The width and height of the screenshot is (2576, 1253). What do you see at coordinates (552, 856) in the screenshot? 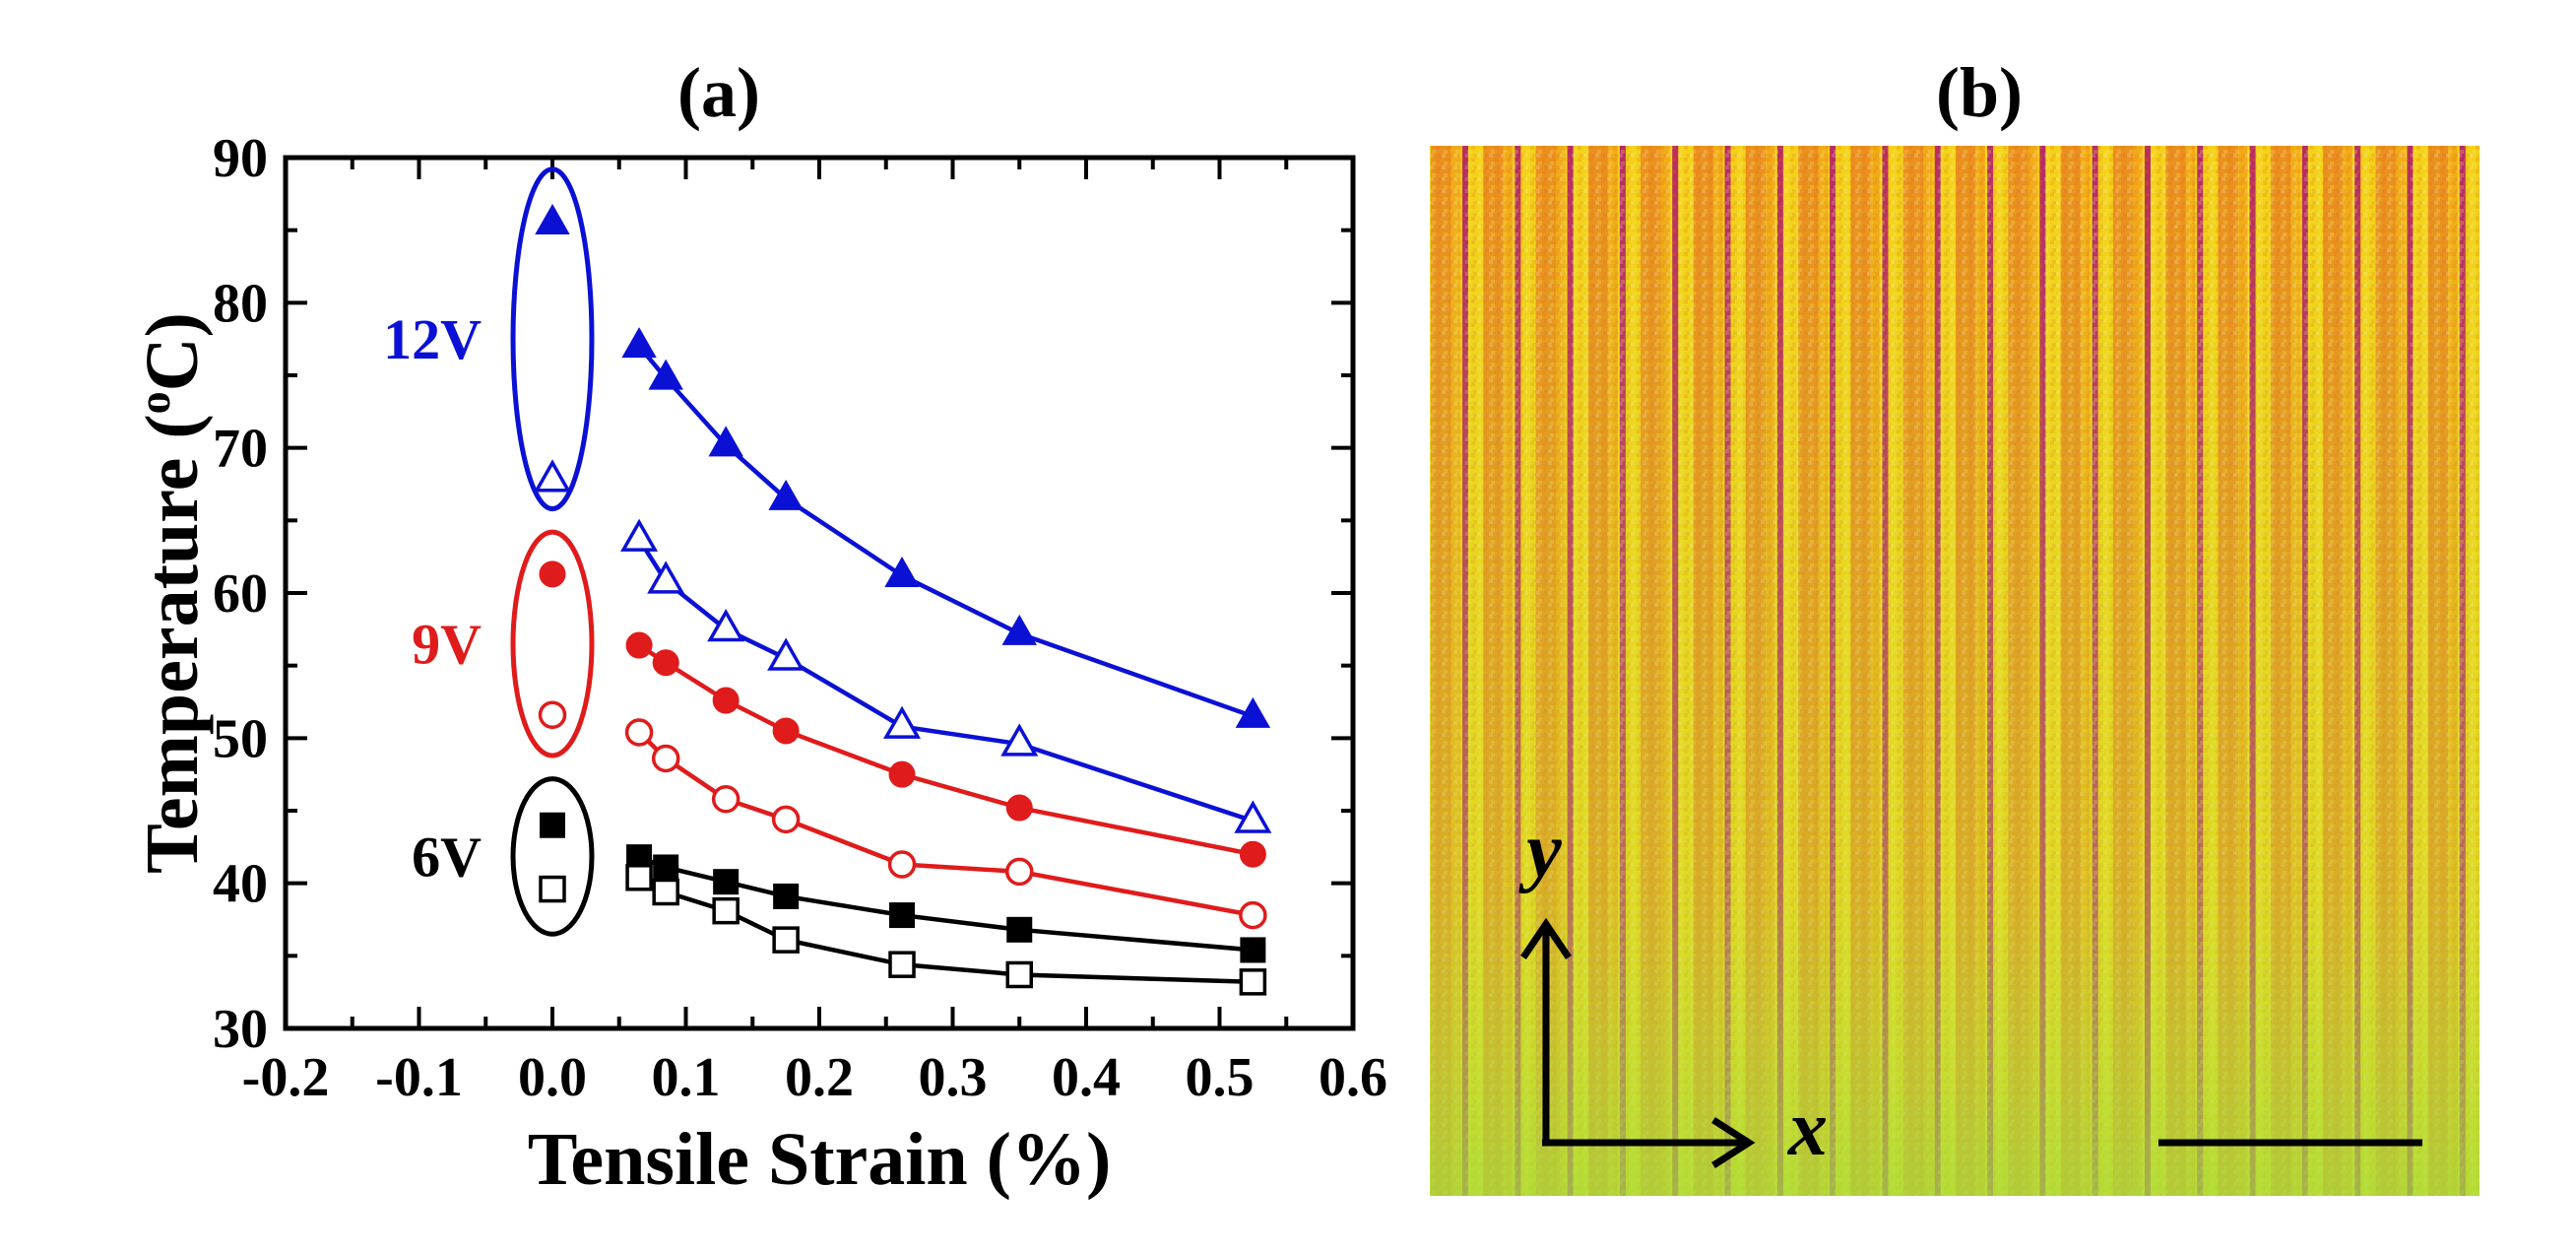
I see `group-ellipse-6V` at bounding box center [552, 856].